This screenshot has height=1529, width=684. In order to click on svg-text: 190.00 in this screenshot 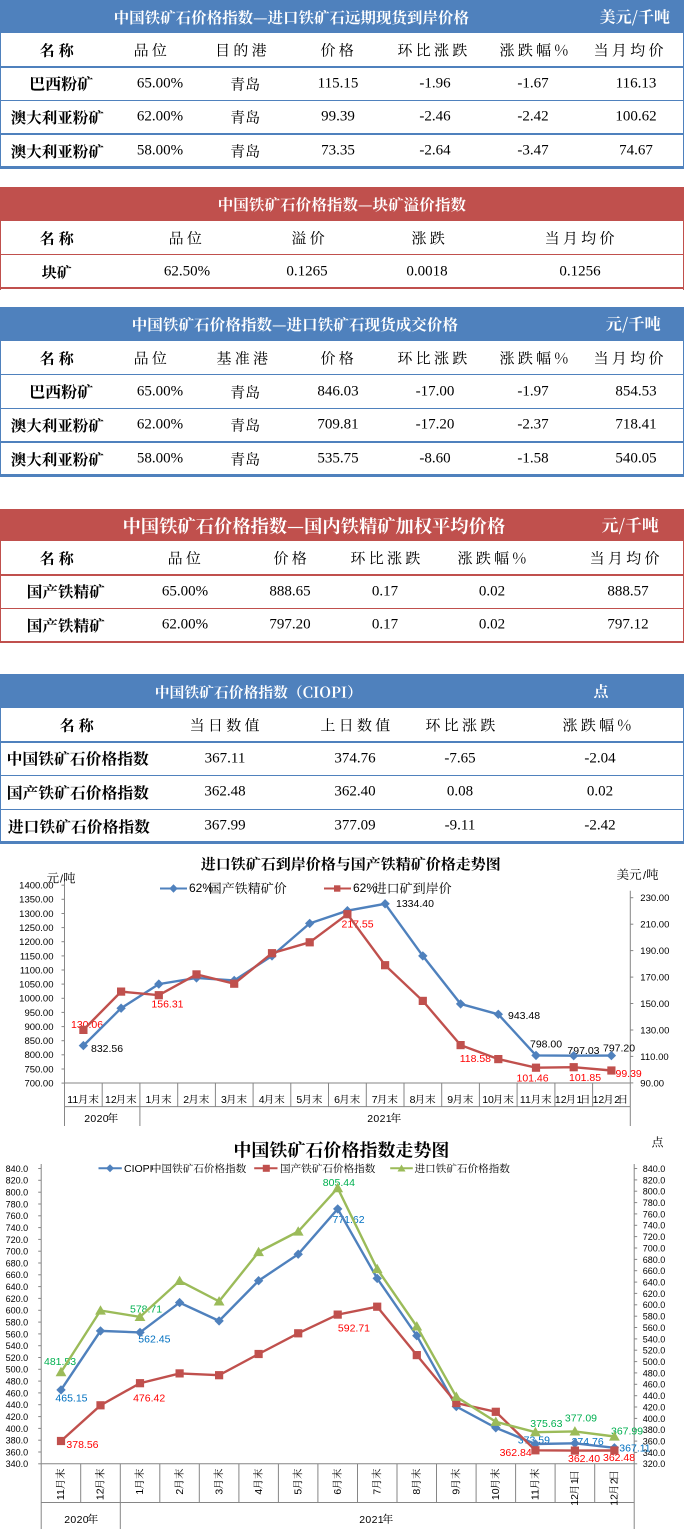, I will do `click(654, 951)`.